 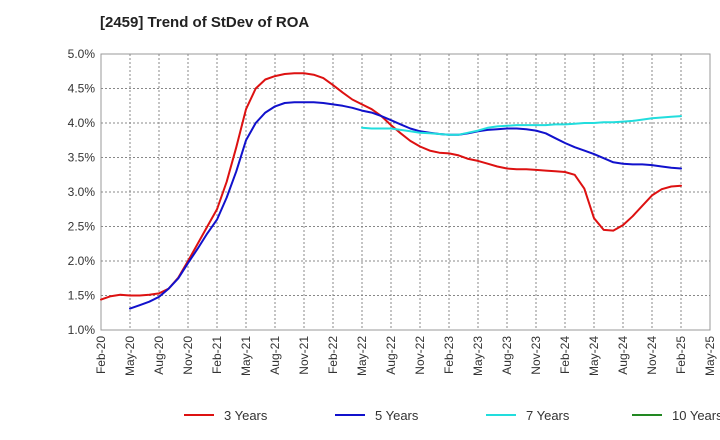 What do you see at coordinates (82, 227) in the screenshot?
I see `y-tick-label: 2.5%` at bounding box center [82, 227].